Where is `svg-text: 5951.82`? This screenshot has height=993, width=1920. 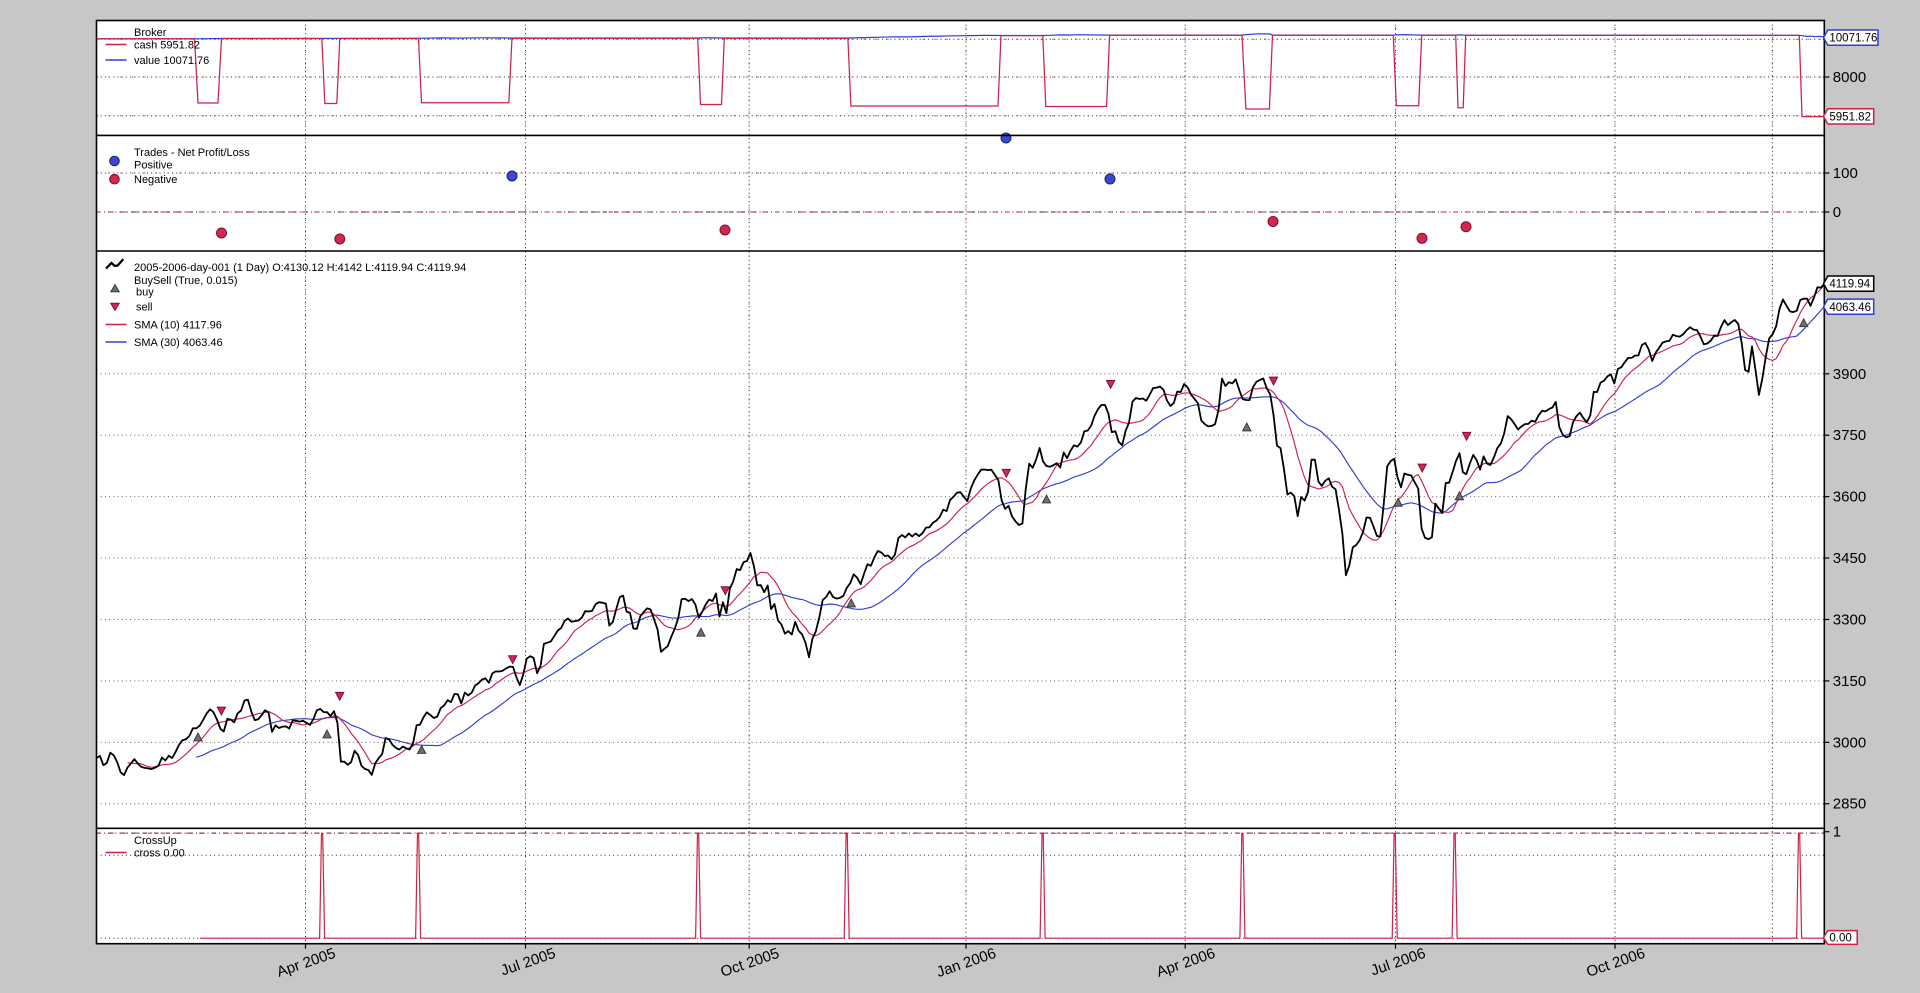 svg-text: 5951.82 is located at coordinates (1850, 118).